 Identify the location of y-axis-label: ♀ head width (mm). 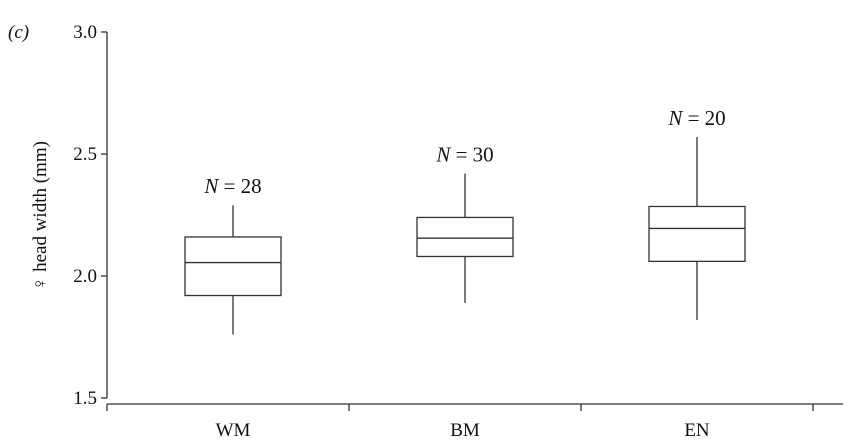
(40, 216).